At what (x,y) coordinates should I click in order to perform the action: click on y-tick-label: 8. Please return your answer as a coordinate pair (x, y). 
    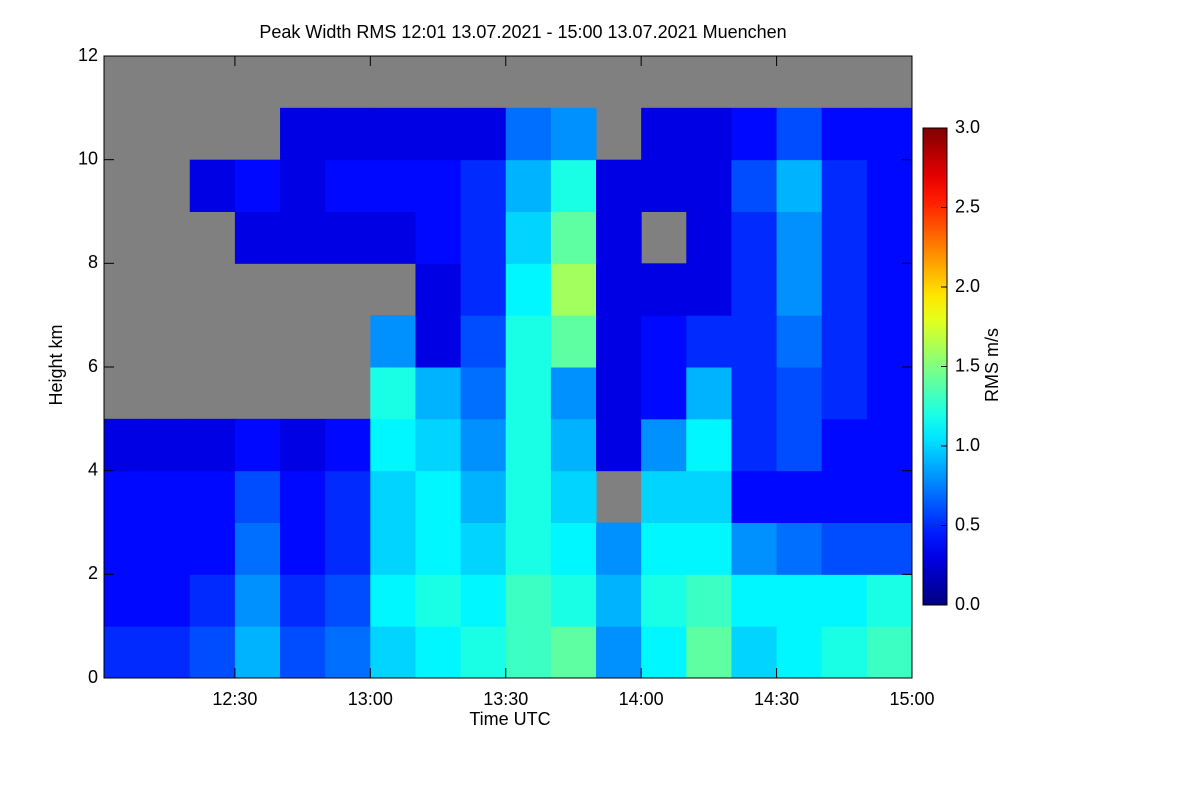
    Looking at the image, I should click on (93, 262).